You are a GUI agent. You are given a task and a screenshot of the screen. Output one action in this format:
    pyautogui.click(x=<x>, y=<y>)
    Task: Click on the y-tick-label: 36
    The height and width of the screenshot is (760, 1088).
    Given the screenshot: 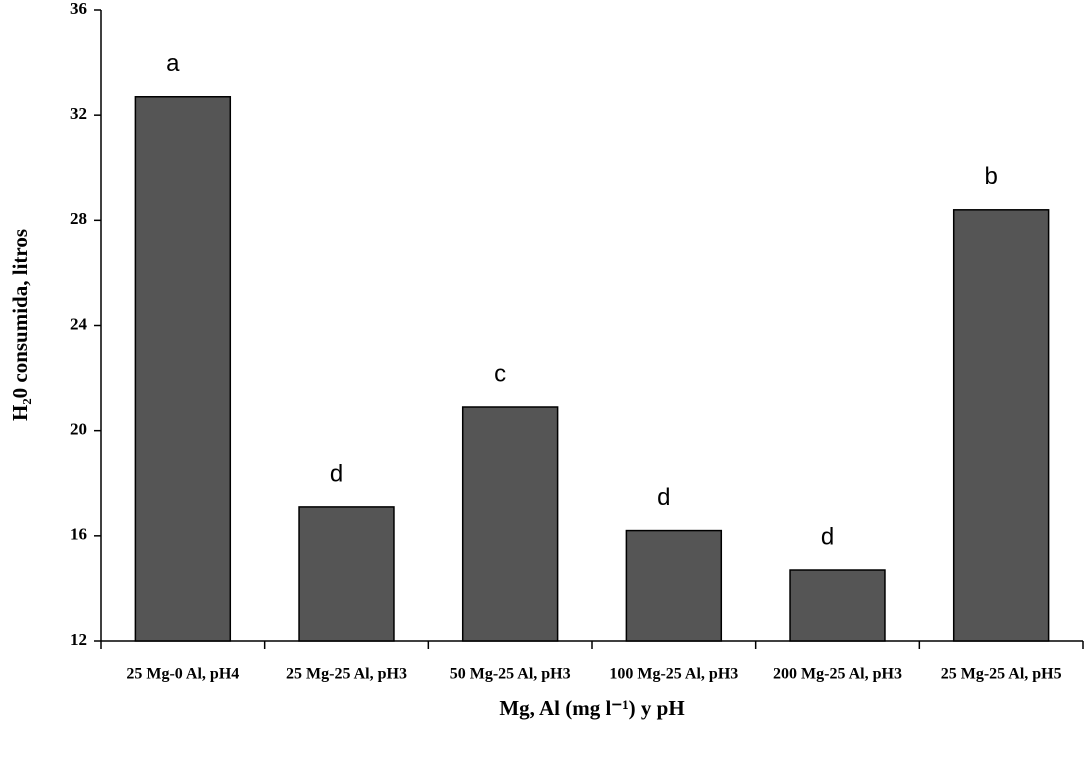 What is the action you would take?
    pyautogui.click(x=78, y=9)
    